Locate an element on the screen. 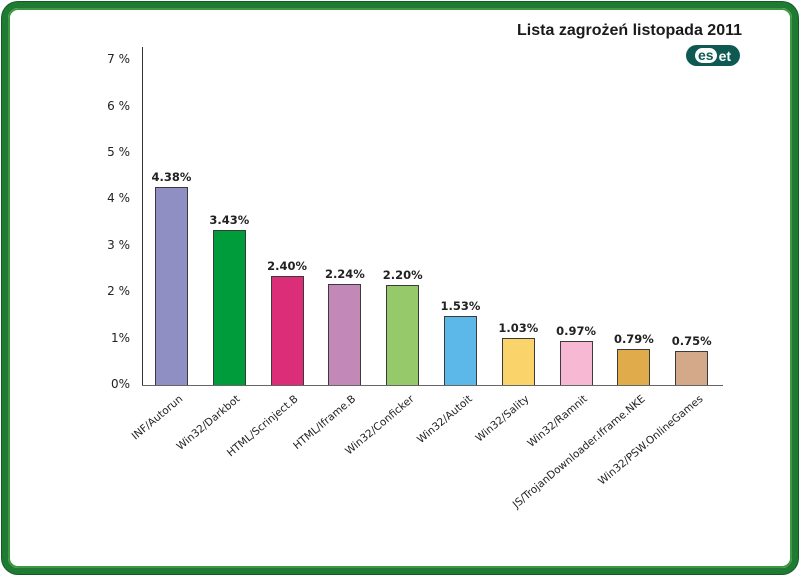  y-tick-label: 6 % is located at coordinates (118, 105).